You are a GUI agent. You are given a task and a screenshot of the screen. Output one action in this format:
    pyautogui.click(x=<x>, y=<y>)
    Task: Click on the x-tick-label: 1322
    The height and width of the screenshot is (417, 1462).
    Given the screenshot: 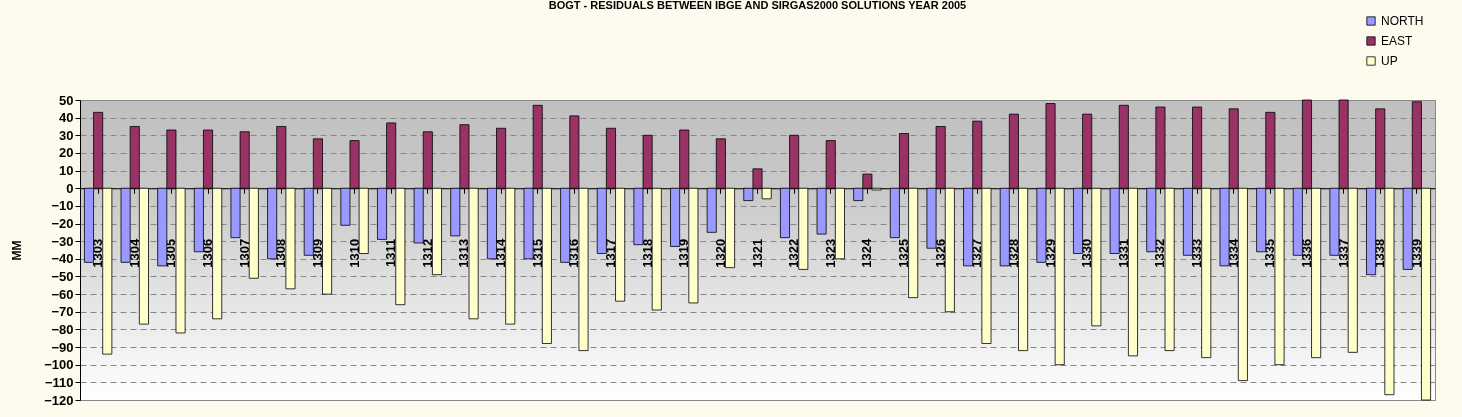 What is the action you would take?
    pyautogui.click(x=794, y=253)
    